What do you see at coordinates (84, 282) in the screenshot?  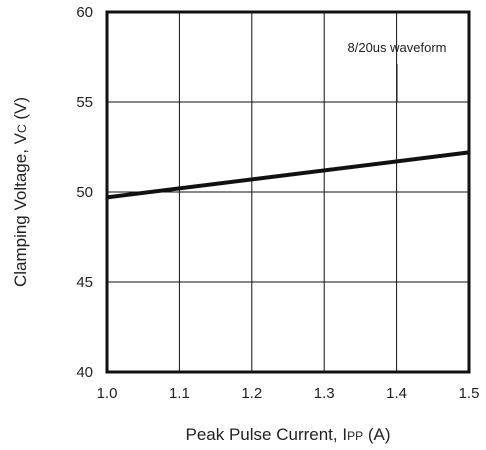 I see `y-tick-label: 45` at bounding box center [84, 282].